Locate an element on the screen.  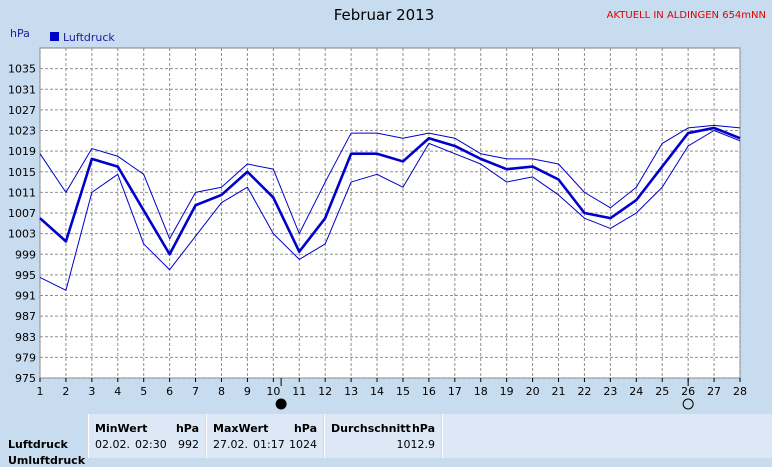
y-axis-unit: hPa is located at coordinates (20, 33).